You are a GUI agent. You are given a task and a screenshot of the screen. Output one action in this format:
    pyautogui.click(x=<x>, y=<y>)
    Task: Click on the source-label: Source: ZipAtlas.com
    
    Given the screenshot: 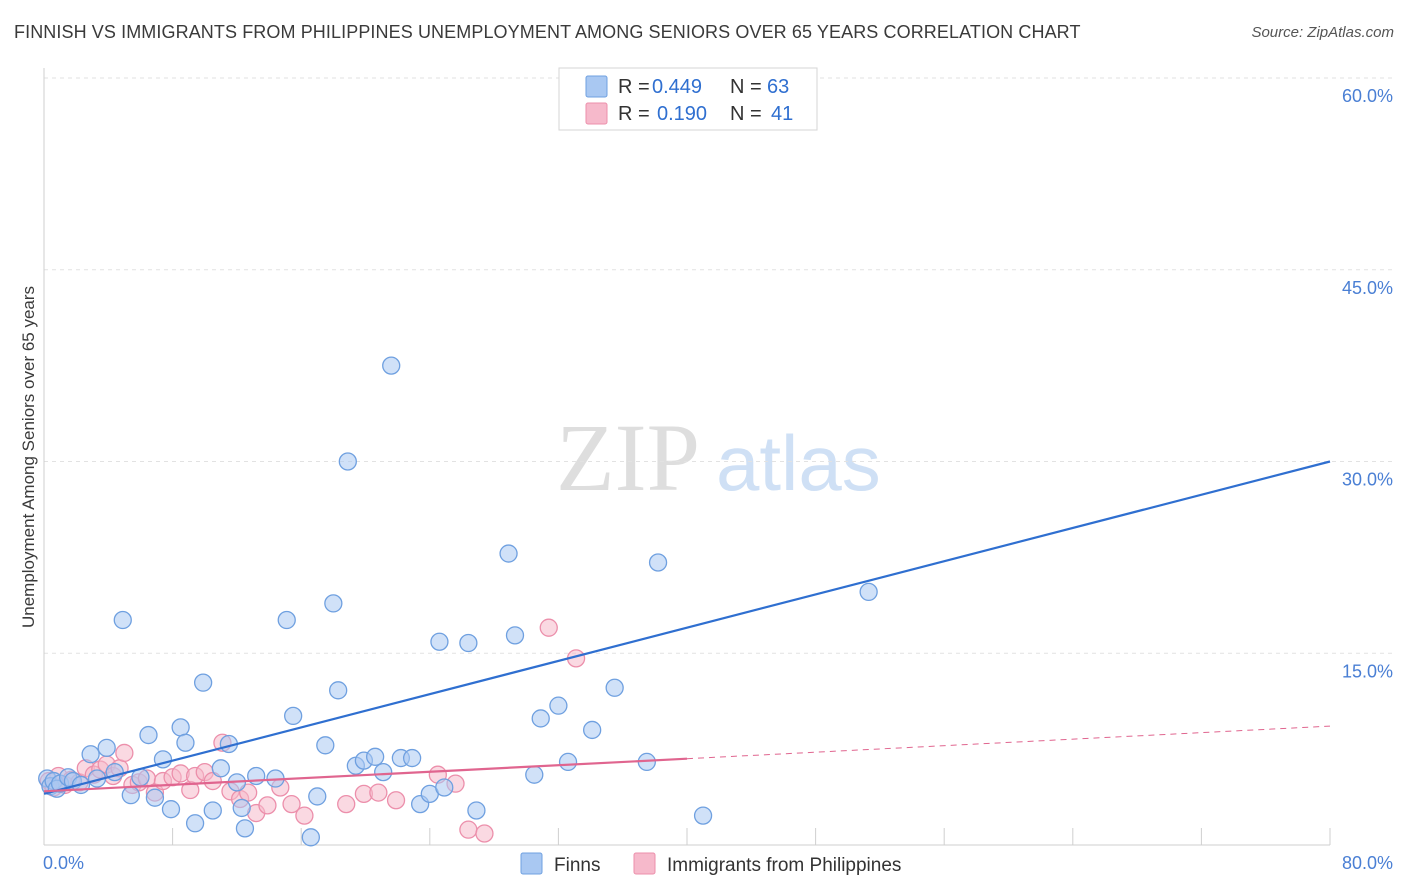 What is the action you would take?
    pyautogui.click(x=1322, y=32)
    